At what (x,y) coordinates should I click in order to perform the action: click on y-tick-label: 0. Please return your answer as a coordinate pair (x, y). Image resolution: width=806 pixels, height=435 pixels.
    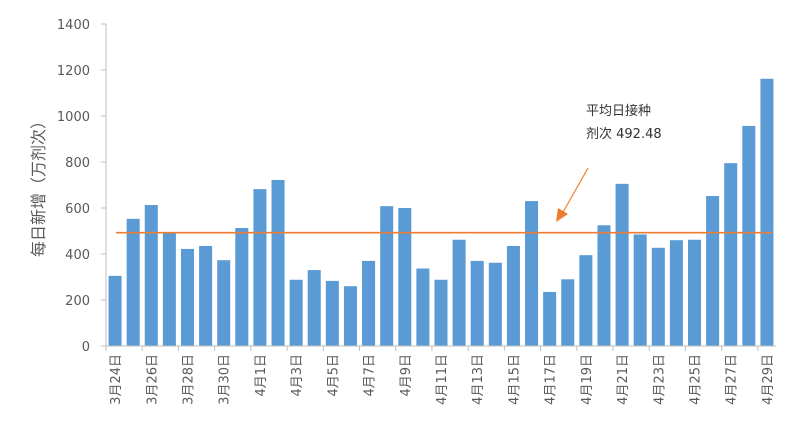
    Looking at the image, I should click on (86, 347).